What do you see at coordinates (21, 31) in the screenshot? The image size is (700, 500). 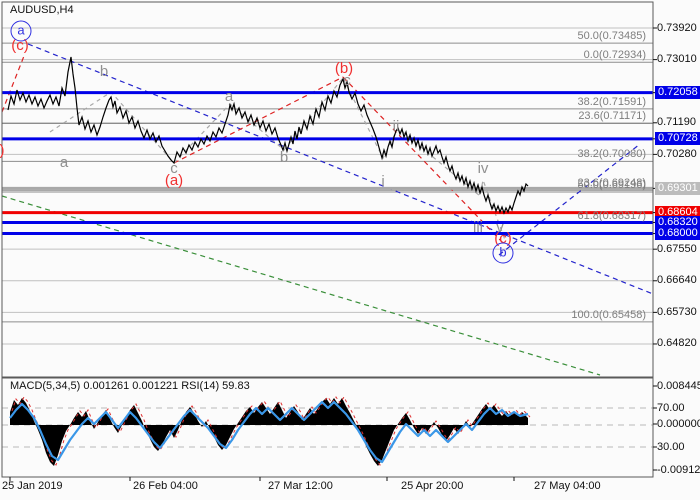 I see `circled-wave-label: a` at bounding box center [21, 31].